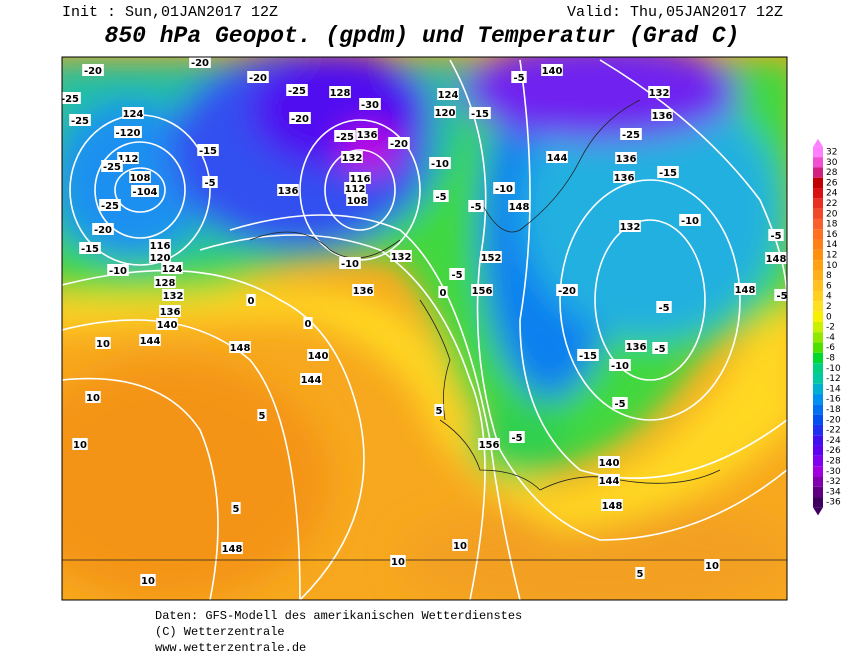 This screenshot has width=850, height=662. What do you see at coordinates (833, 420) in the screenshot?
I see `colorbar-label: -20` at bounding box center [833, 420].